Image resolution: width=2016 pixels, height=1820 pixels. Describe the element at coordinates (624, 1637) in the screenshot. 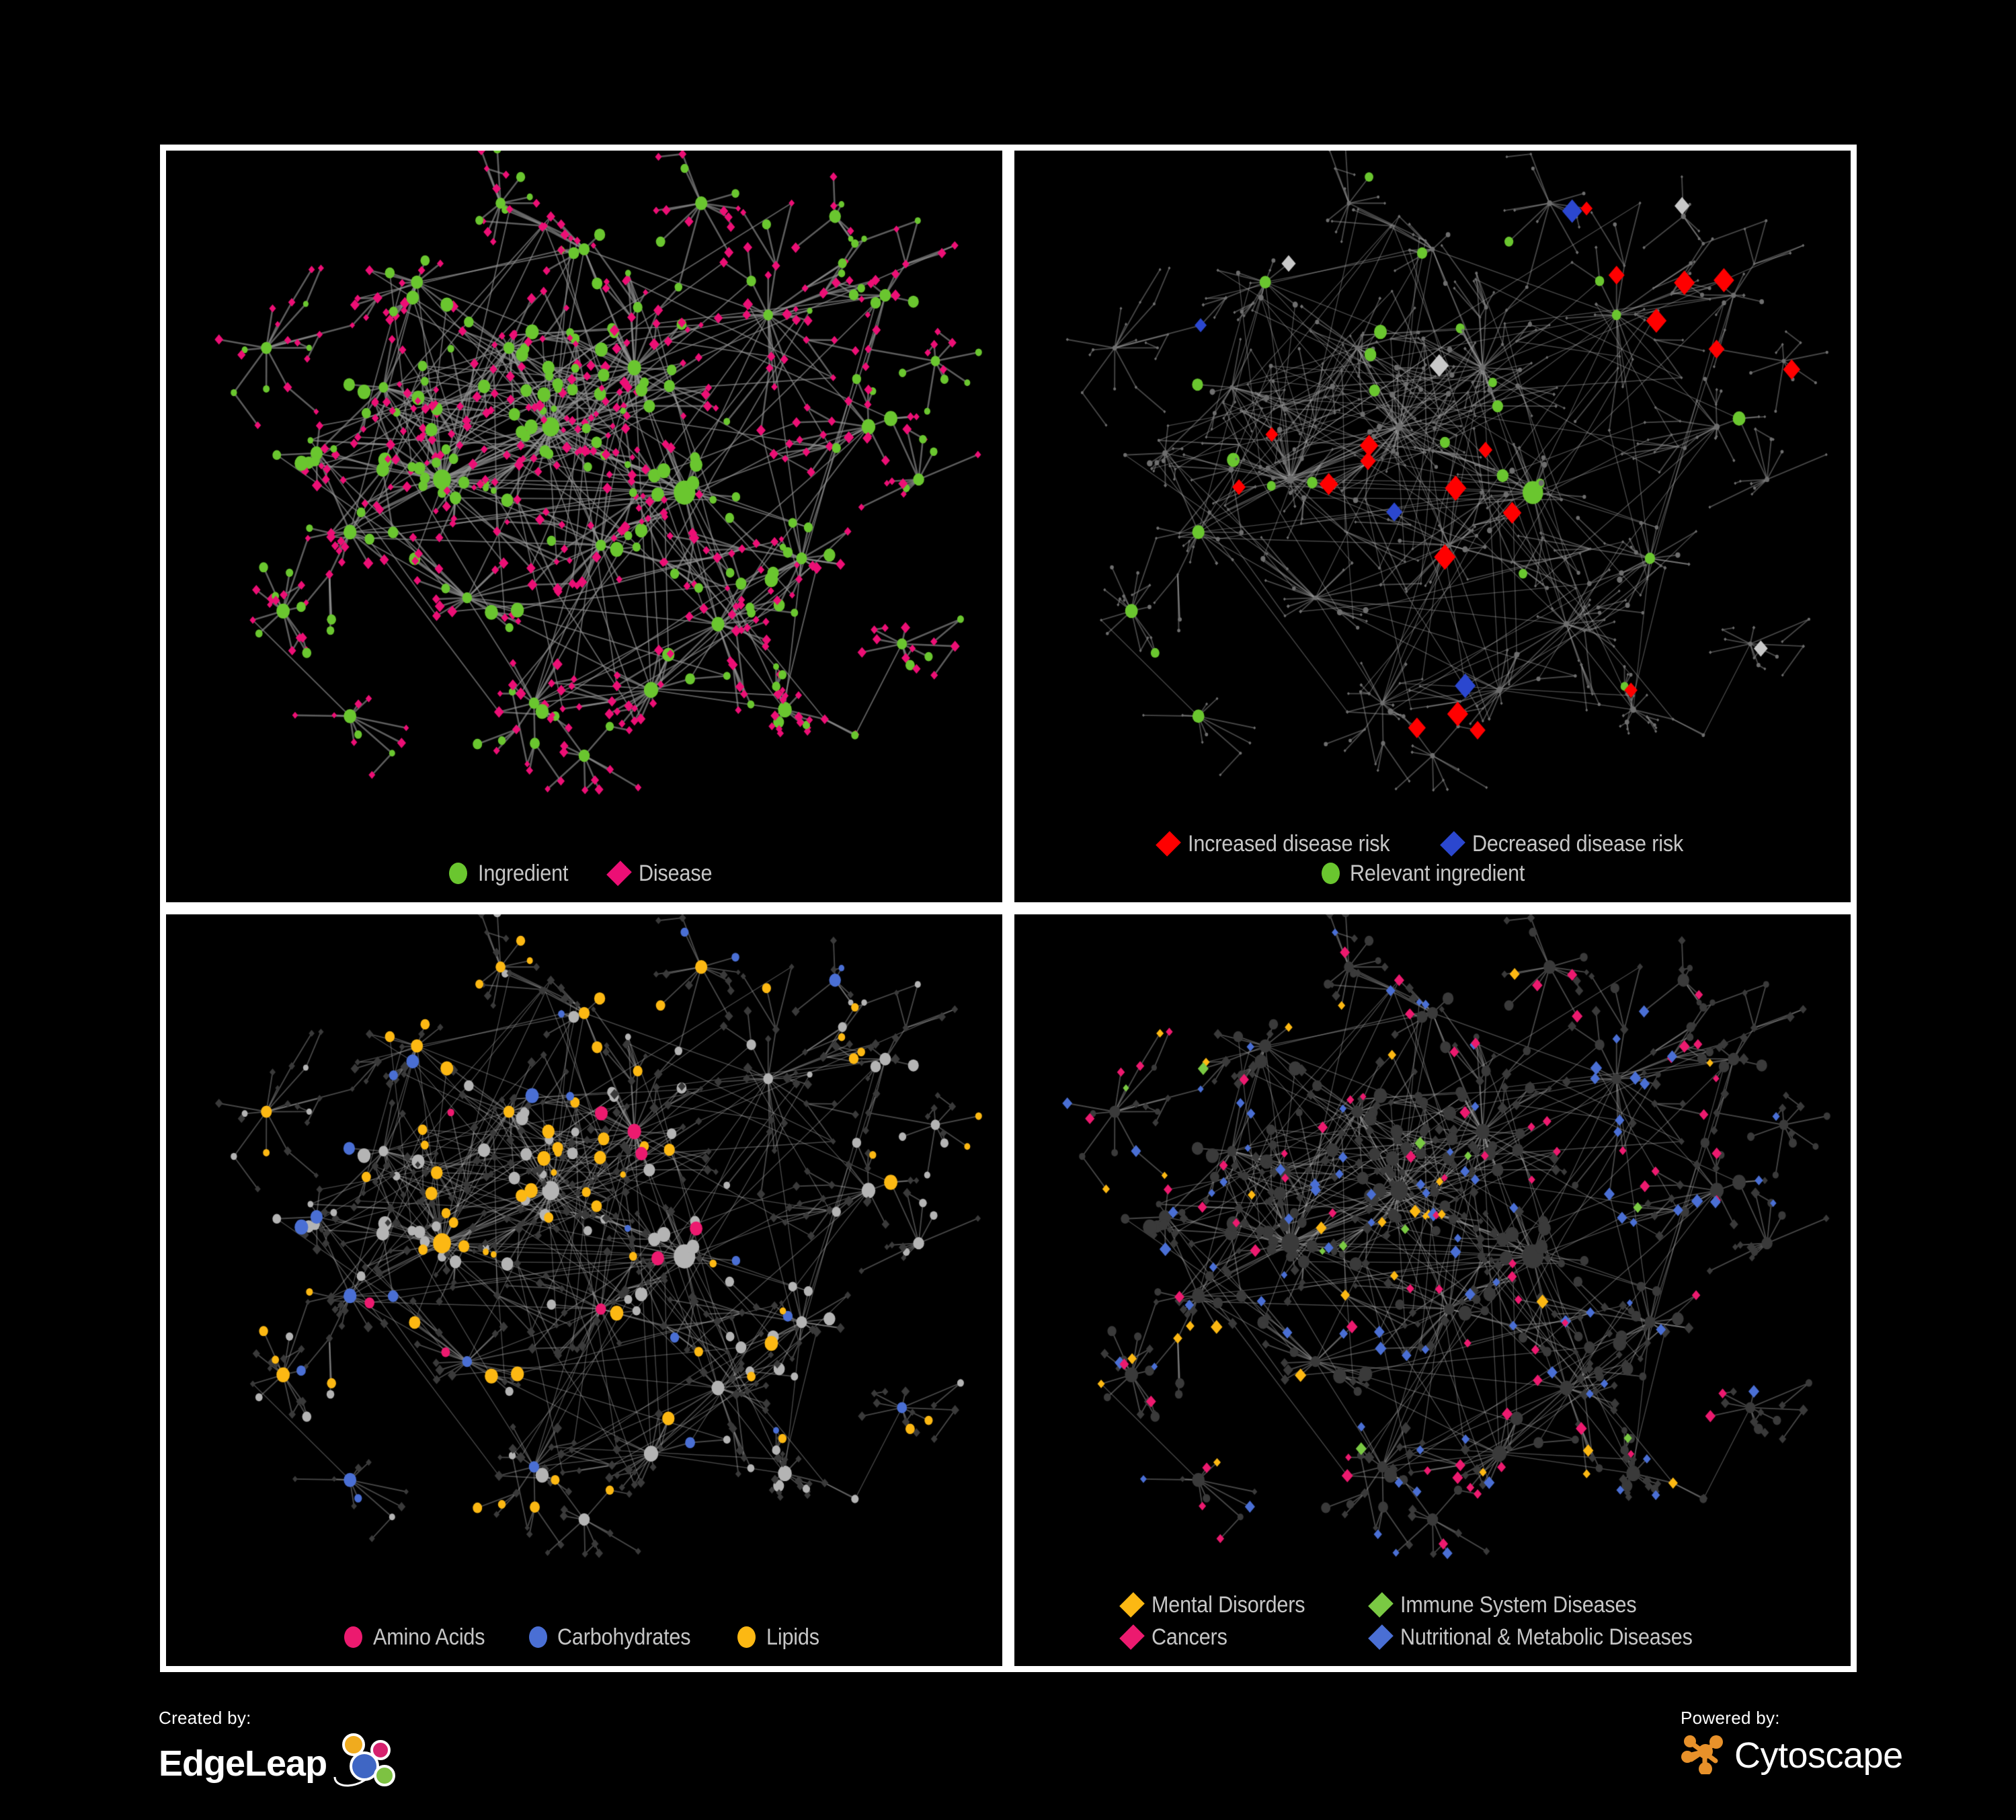

I see `legend-carbohydrates-label: Carbohydrates` at that location.